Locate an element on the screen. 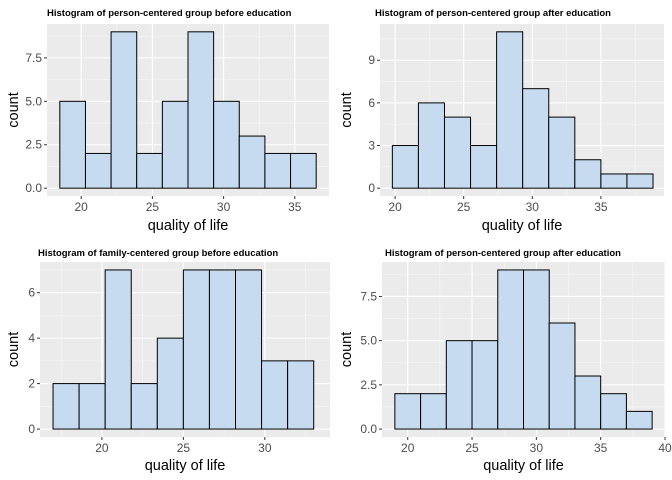  y-tick-label: 3 is located at coordinates (371, 146).